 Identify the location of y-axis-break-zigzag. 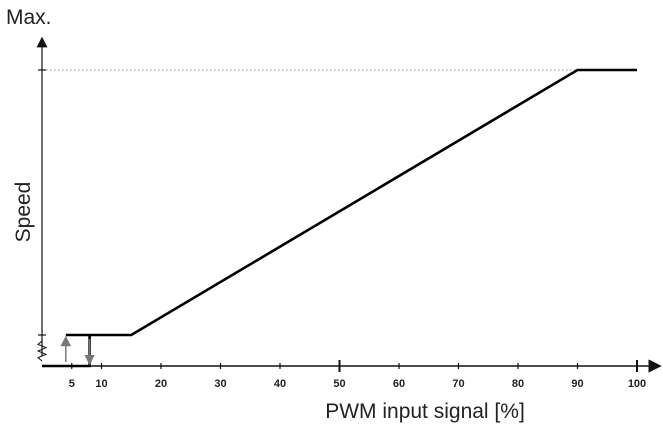
(42, 351).